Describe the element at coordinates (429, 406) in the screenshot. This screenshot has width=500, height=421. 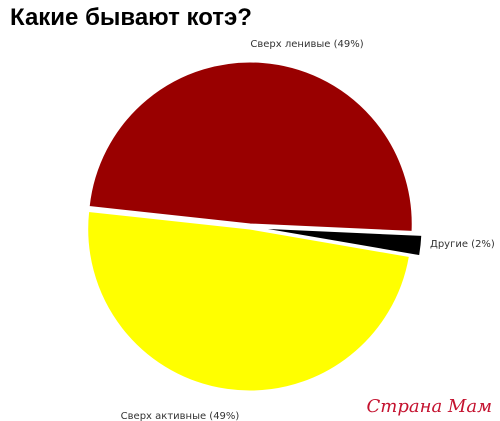
I see `watermark-logo: Страна Мам` at that location.